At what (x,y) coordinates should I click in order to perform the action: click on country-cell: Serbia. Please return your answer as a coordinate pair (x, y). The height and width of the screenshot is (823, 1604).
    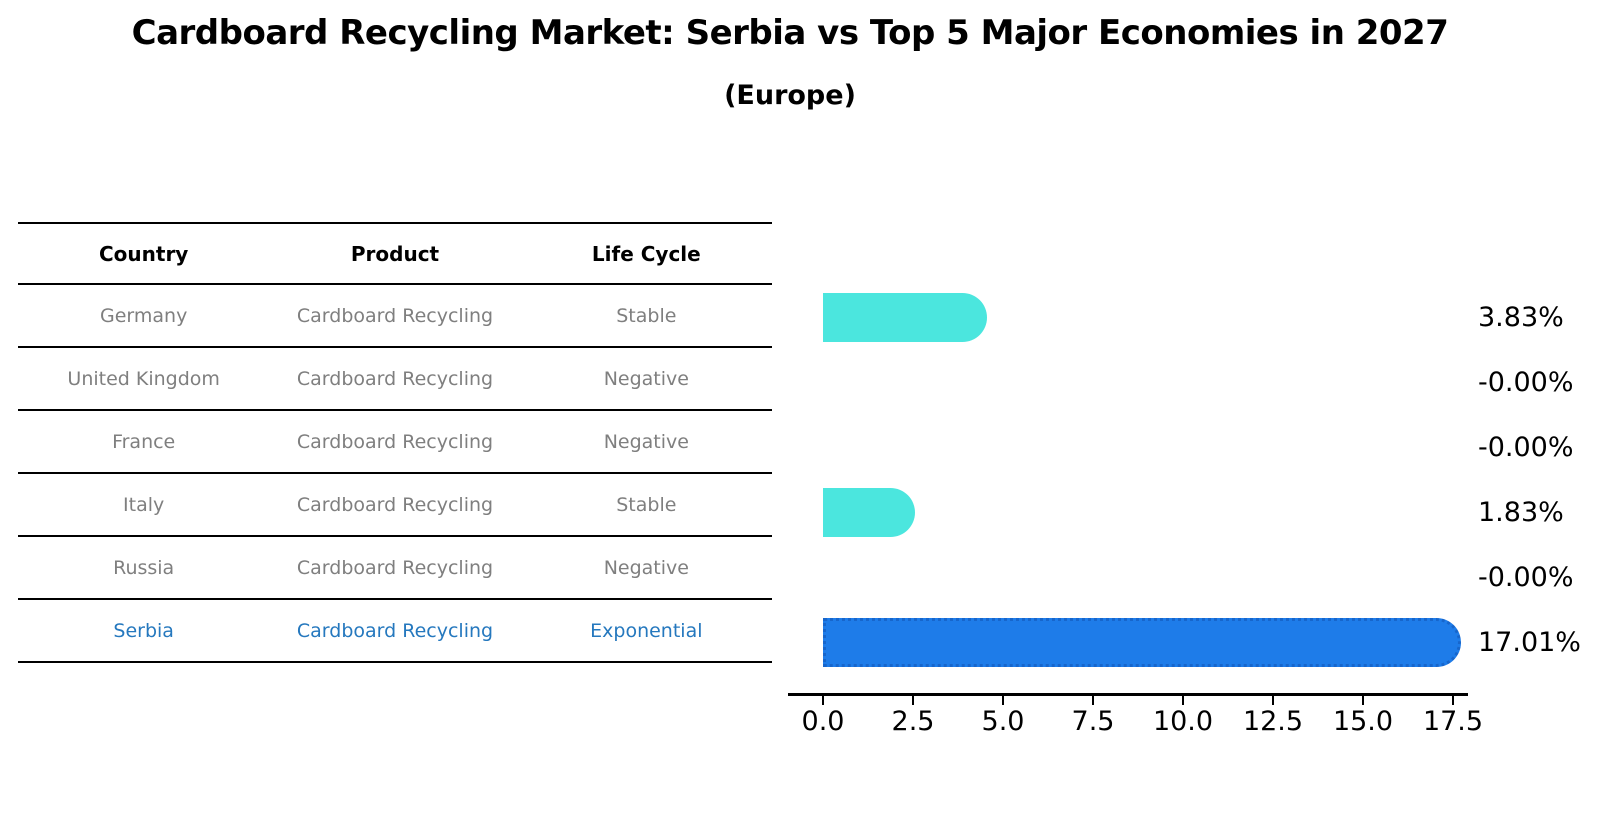
    Looking at the image, I should click on (144, 631).